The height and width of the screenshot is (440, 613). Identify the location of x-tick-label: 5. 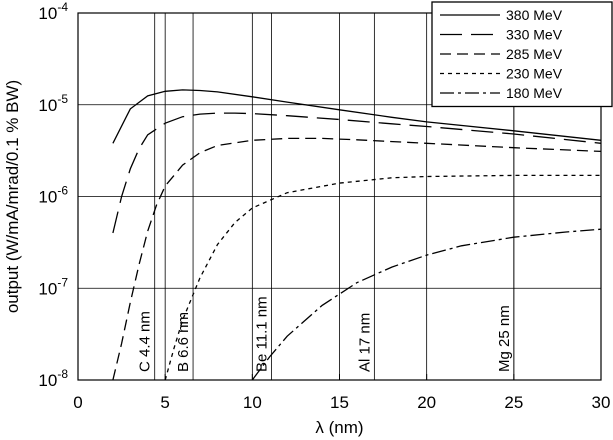
(164, 402).